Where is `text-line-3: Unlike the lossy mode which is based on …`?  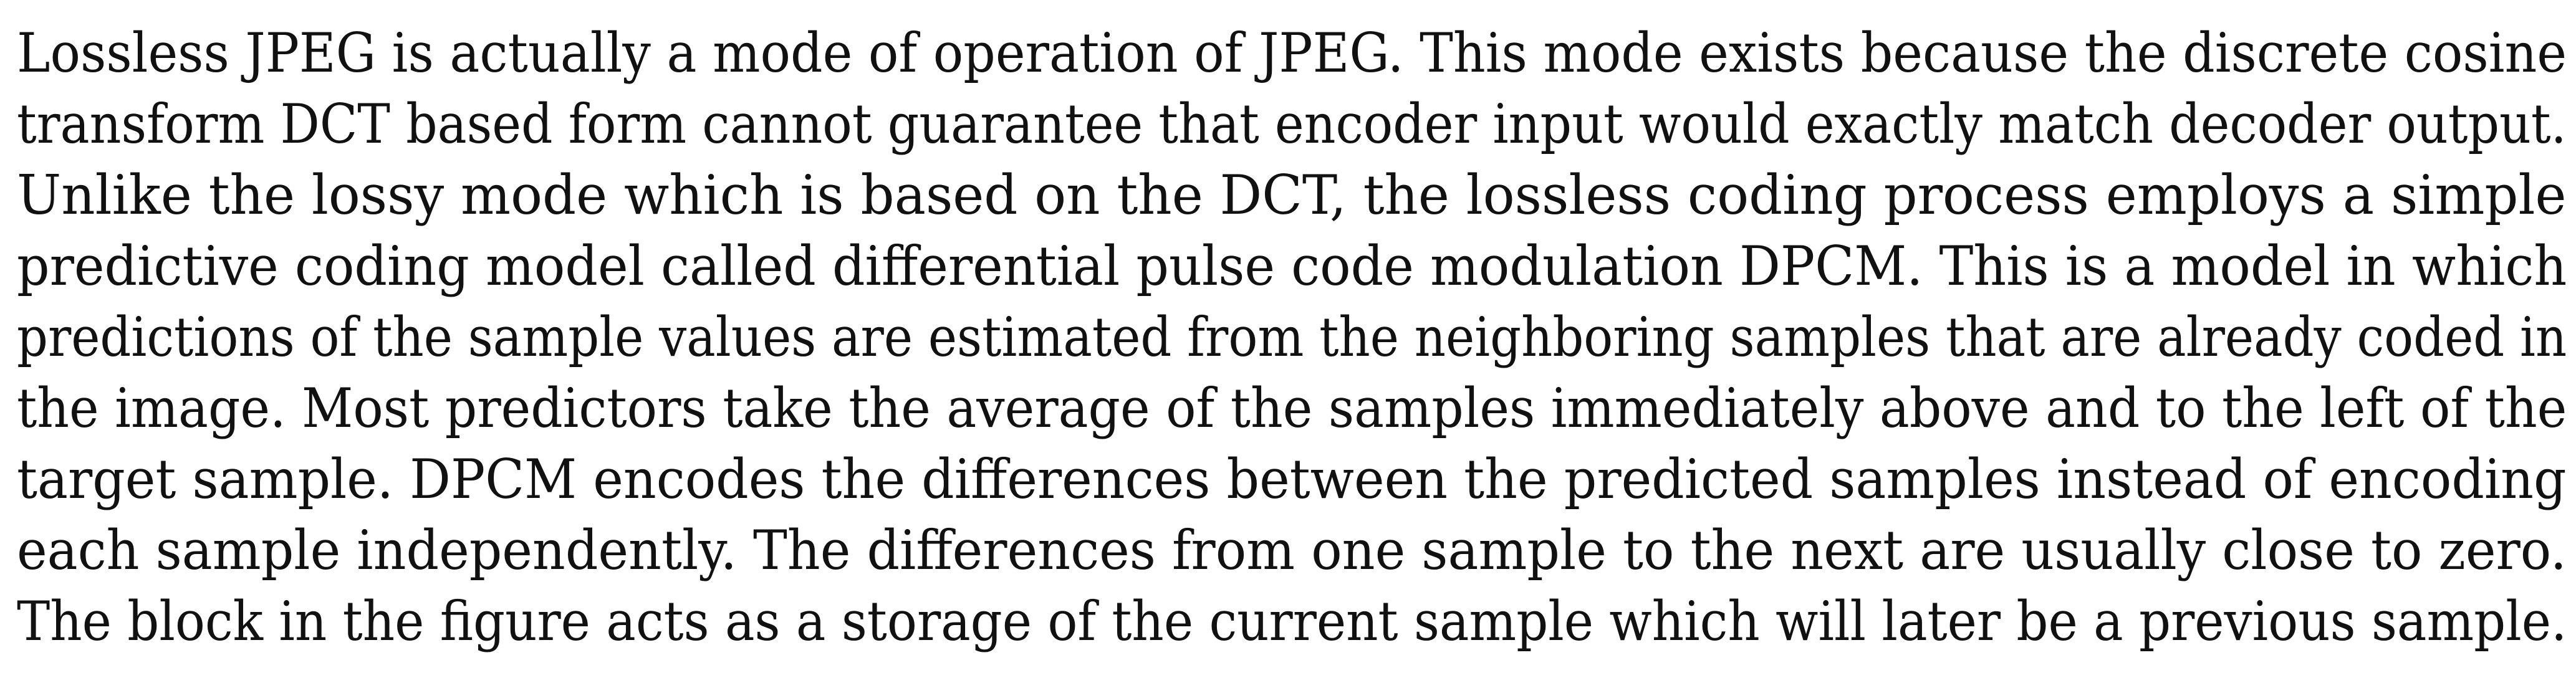
text-line-3: Unlike the lossy mode which is based on … is located at coordinates (1292, 195).